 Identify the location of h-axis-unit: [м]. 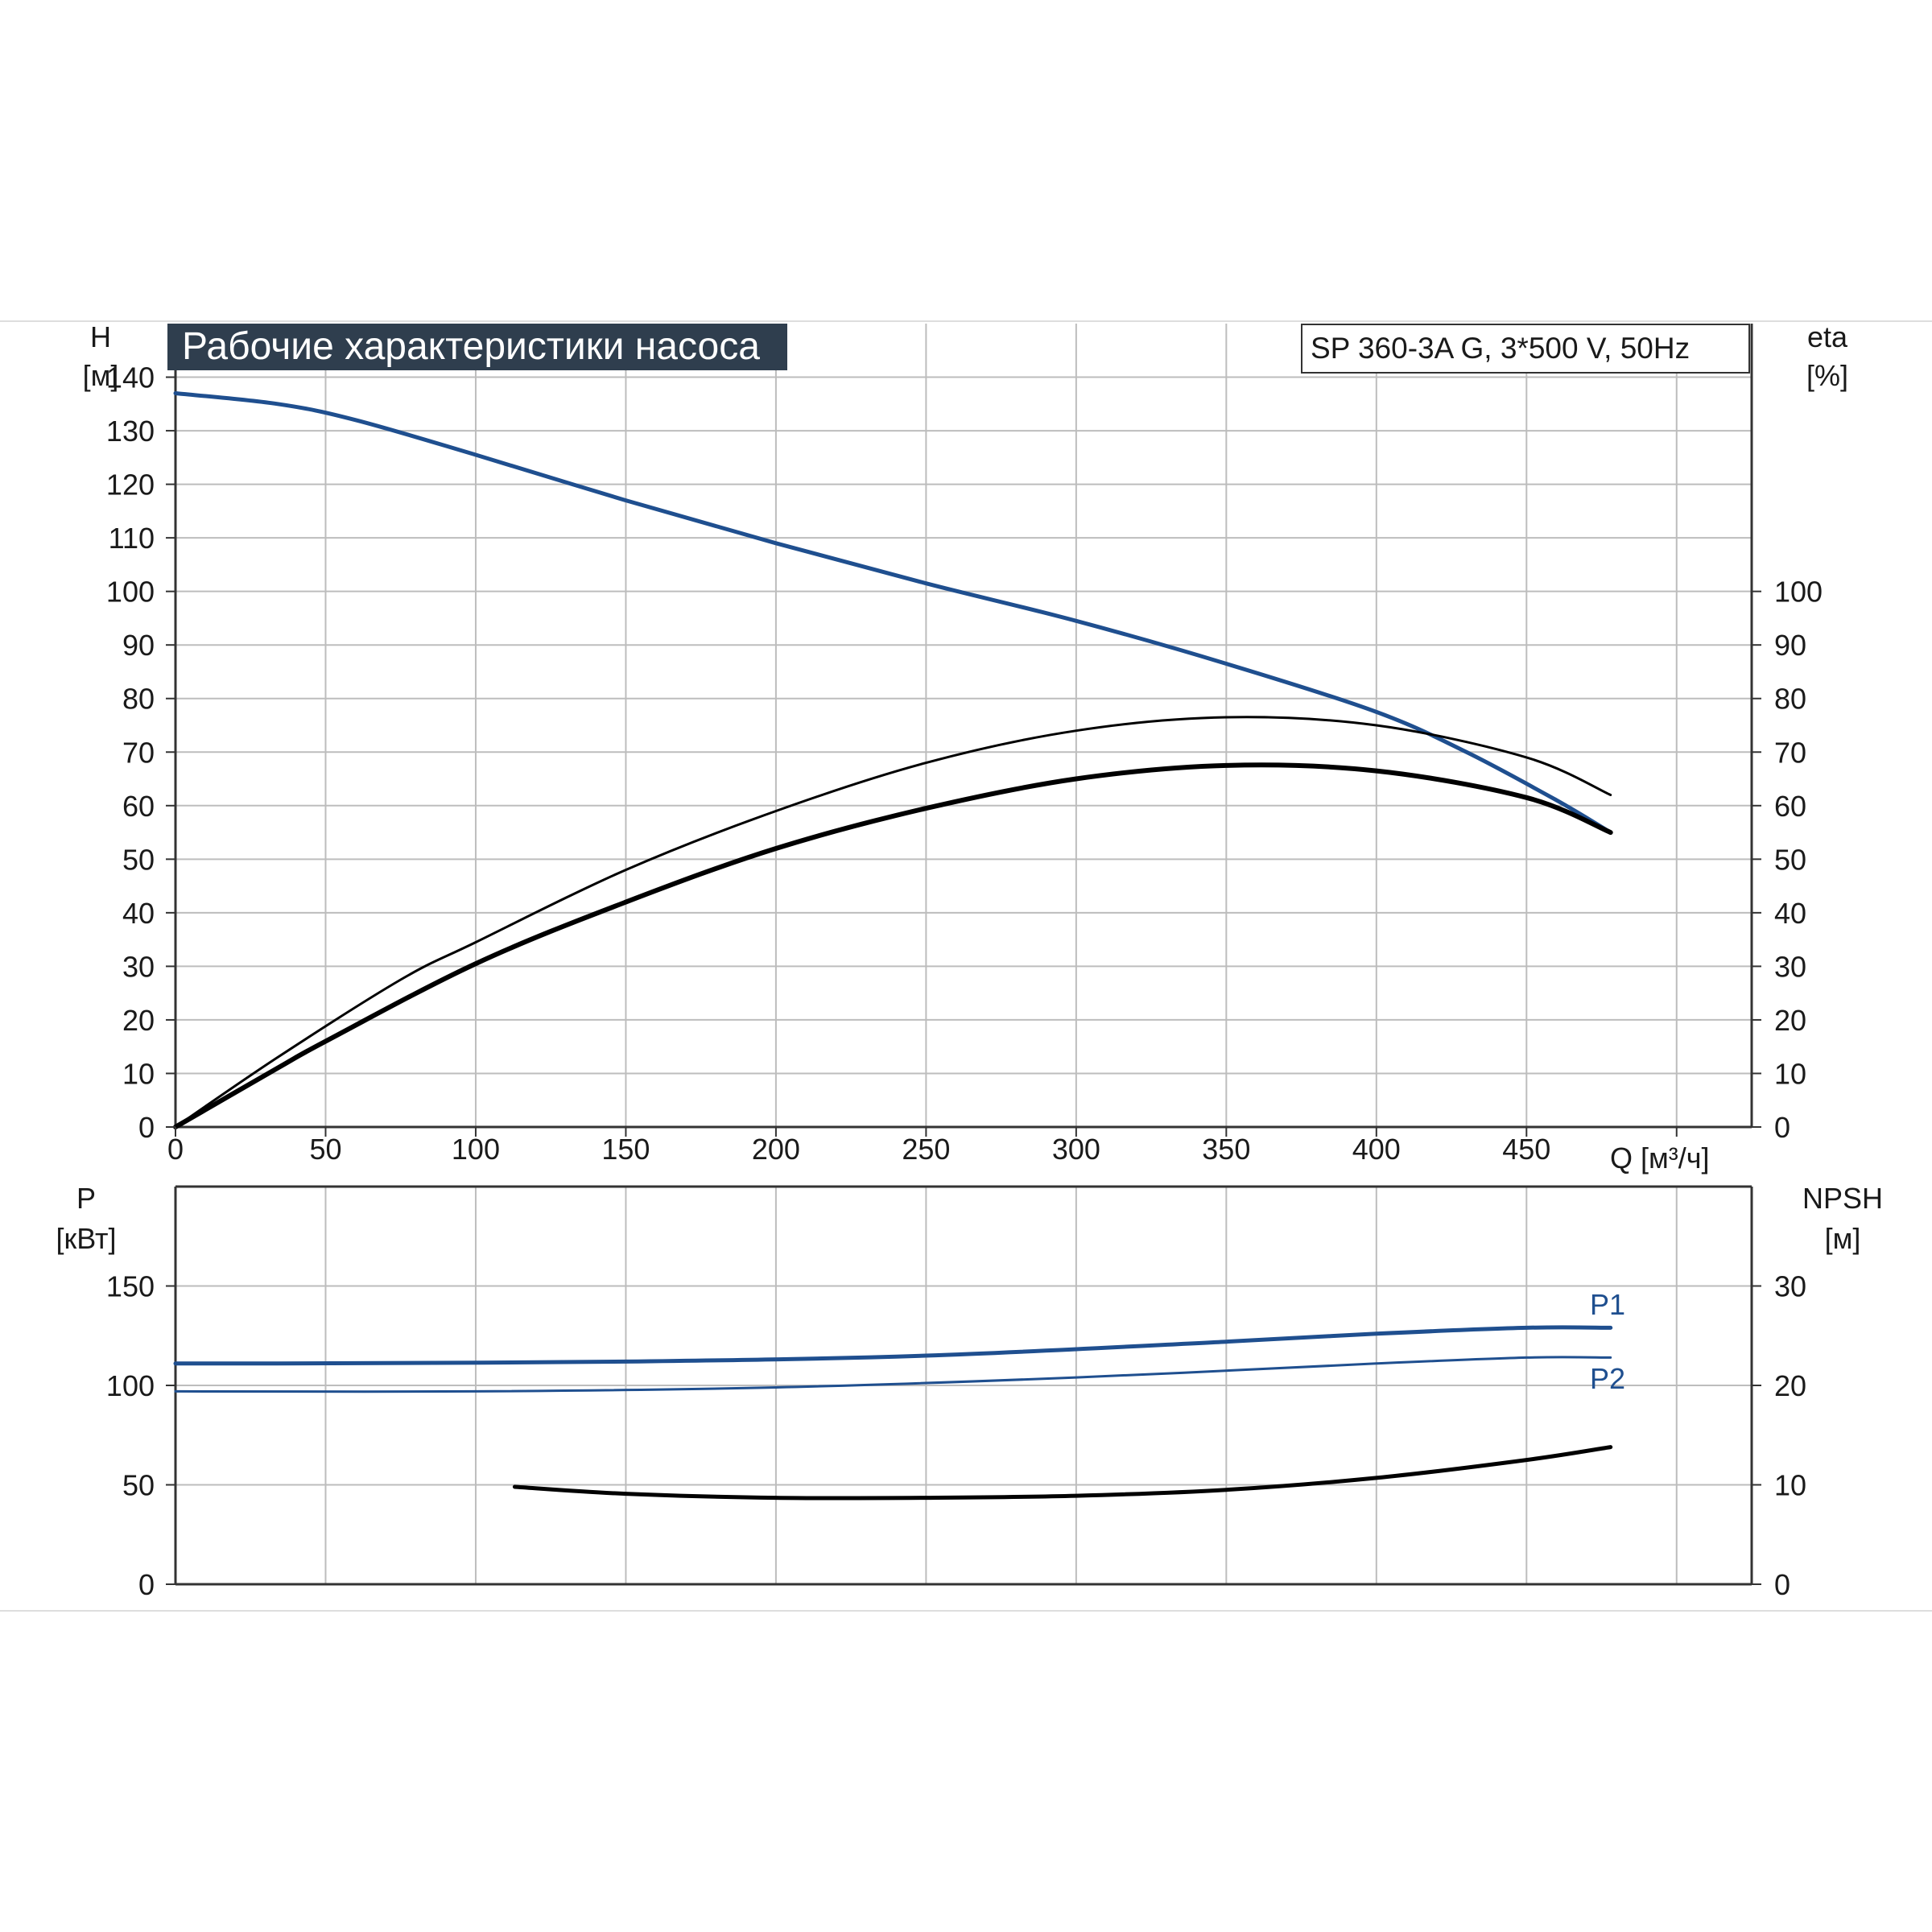
(100, 375).